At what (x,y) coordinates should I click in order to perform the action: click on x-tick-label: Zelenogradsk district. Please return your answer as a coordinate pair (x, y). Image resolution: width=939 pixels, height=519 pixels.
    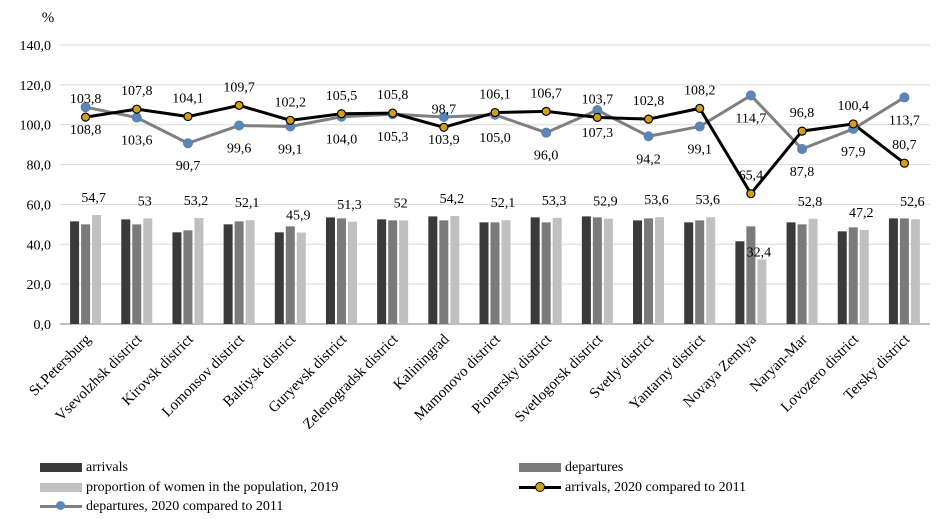
    Looking at the image, I should click on (351, 382).